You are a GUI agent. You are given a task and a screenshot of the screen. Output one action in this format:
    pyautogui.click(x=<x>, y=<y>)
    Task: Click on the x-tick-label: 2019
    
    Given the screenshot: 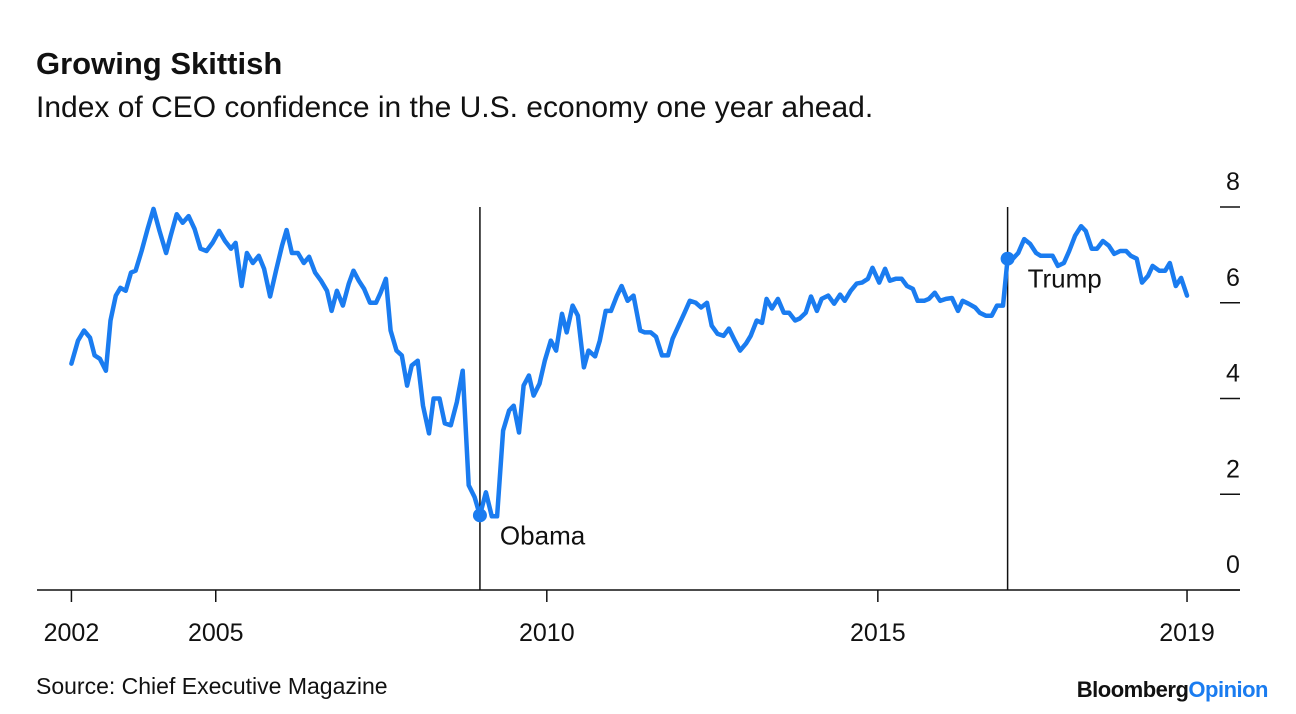 What is the action you would take?
    pyautogui.click(x=1187, y=633)
    